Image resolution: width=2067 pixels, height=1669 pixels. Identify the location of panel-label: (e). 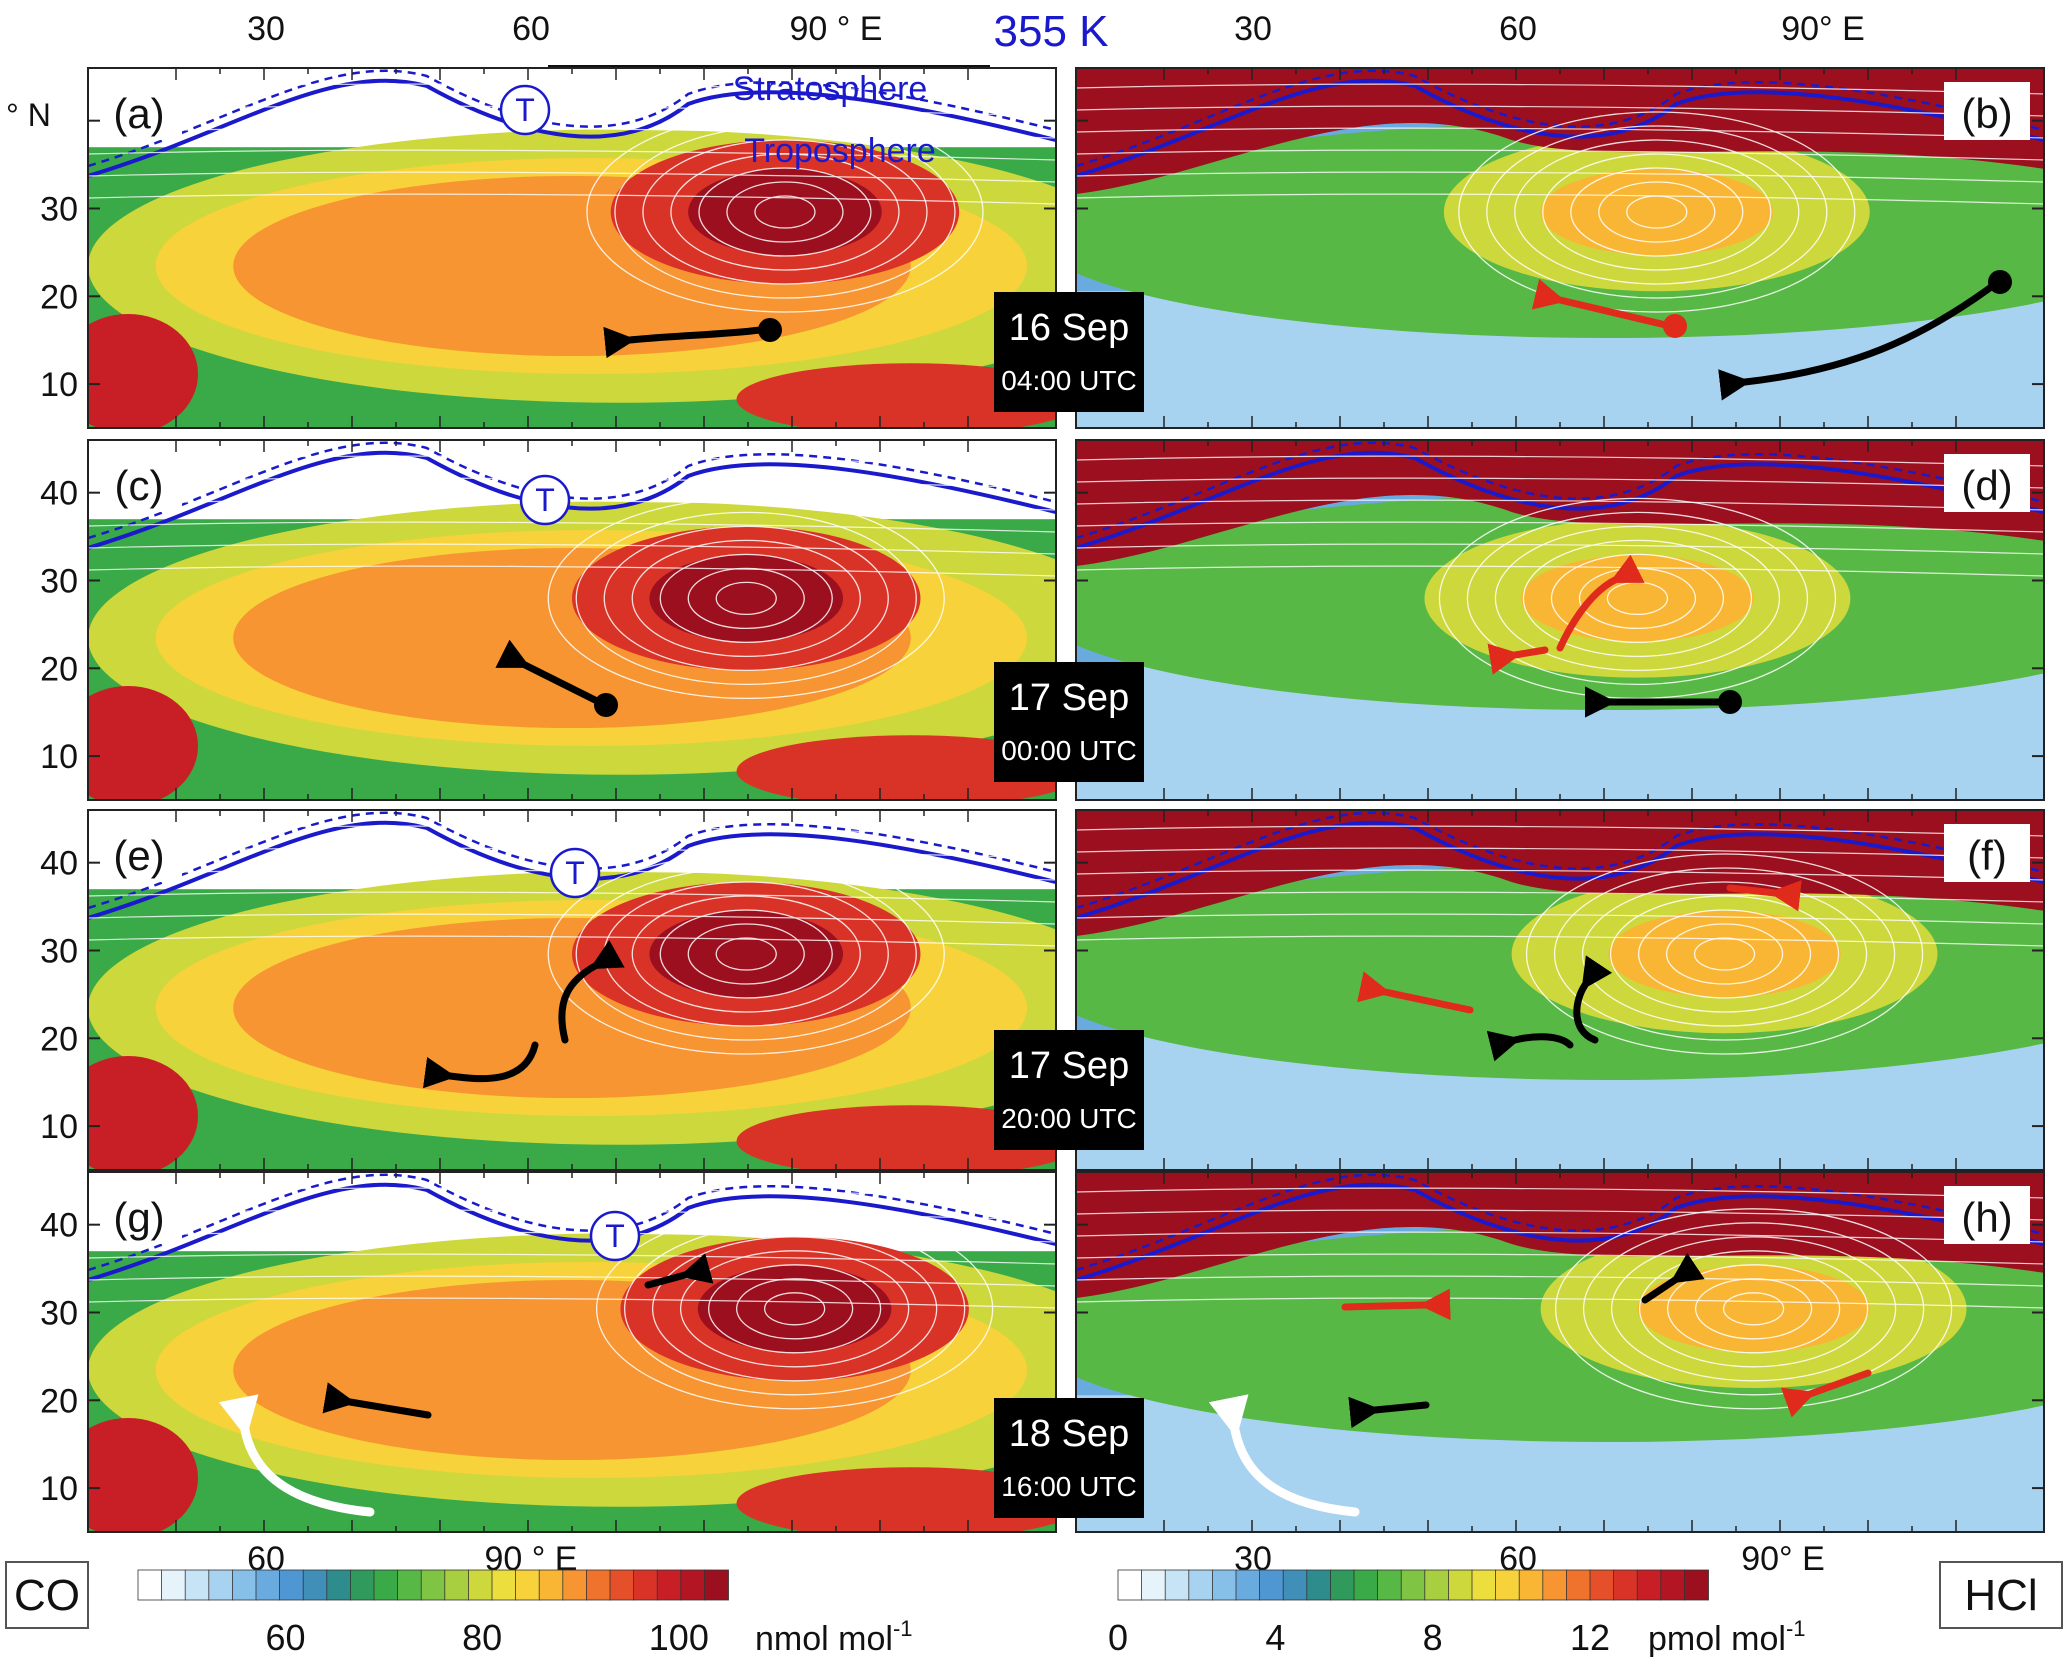
(138, 855).